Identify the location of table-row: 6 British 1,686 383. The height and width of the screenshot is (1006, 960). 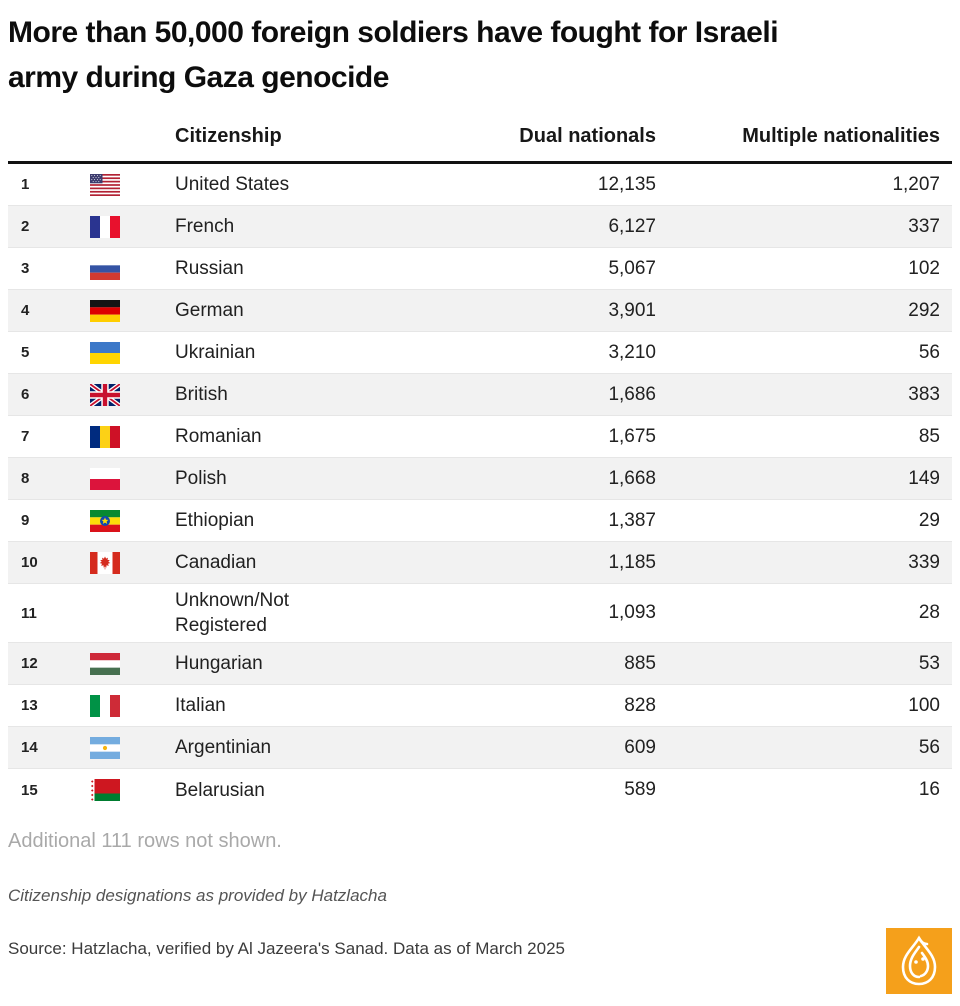
(480, 395).